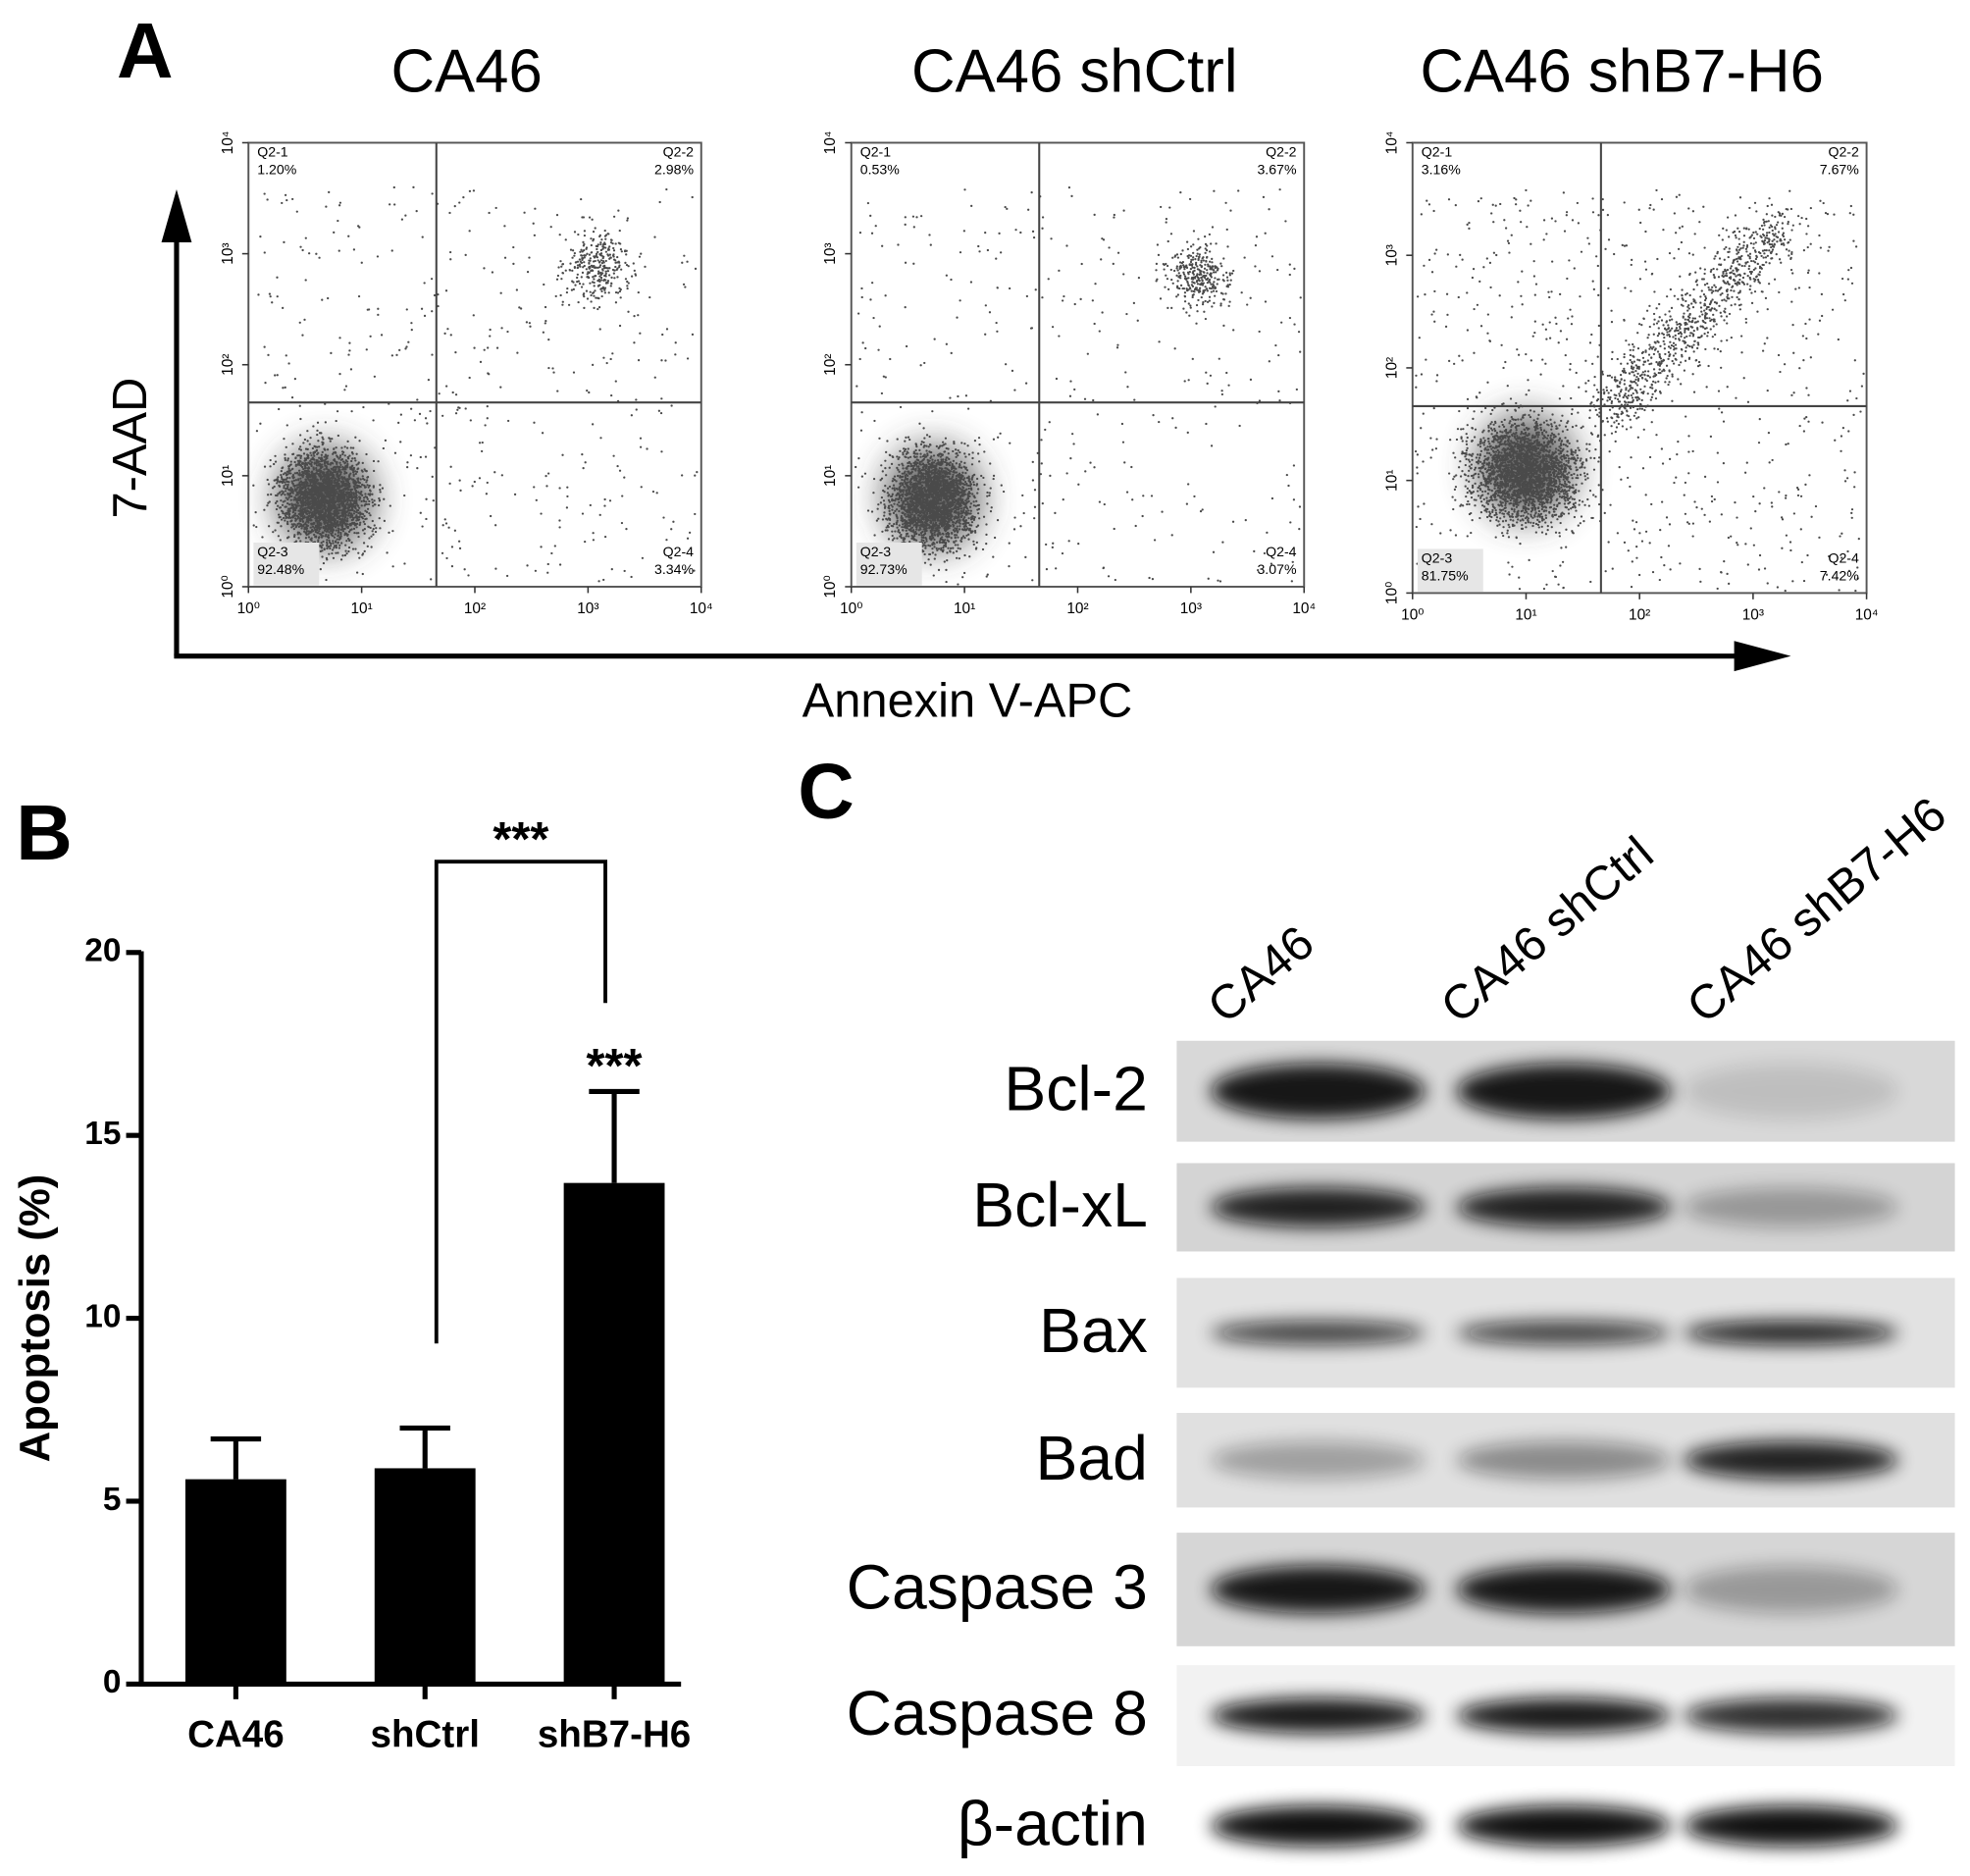 This screenshot has height=1876, width=1970. I want to click on quadrant-percent: 0.53%, so click(880, 169).